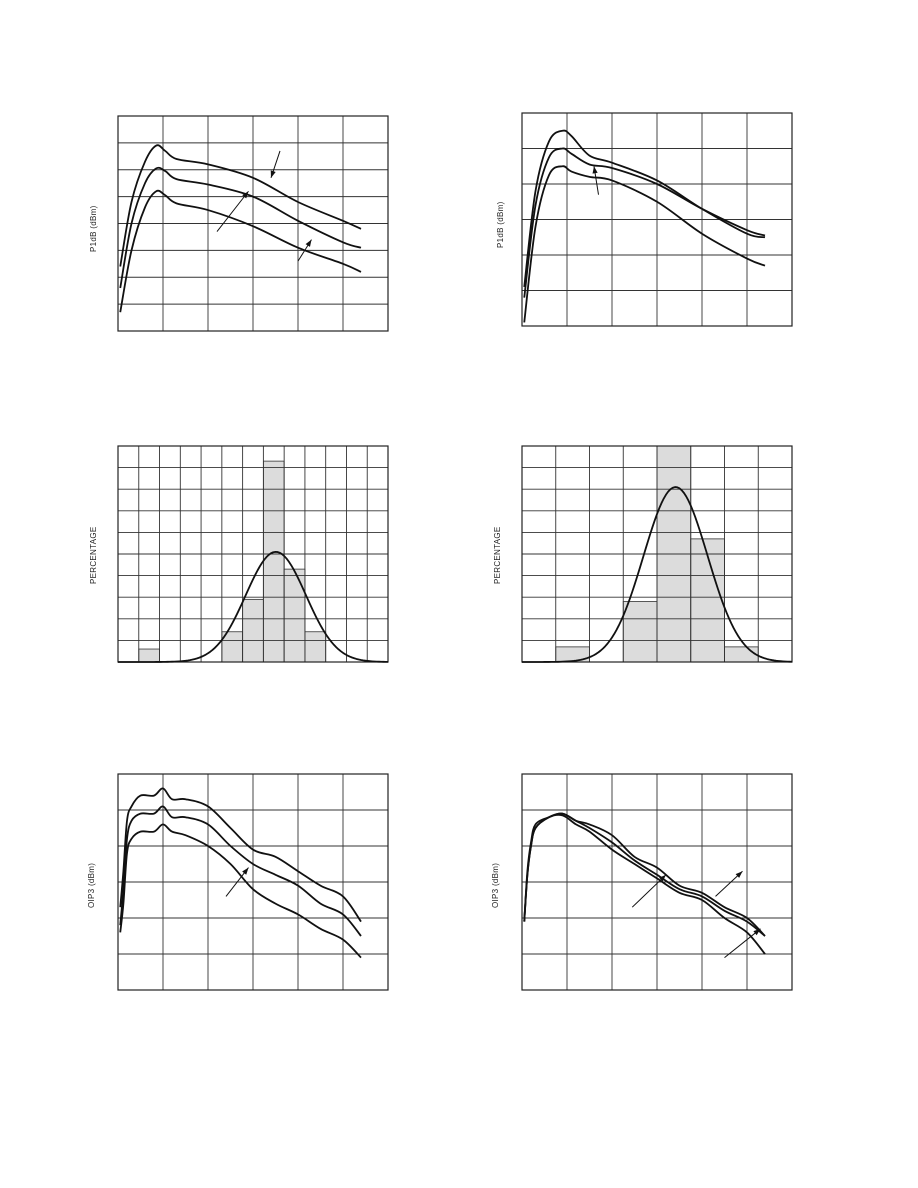 This screenshot has width=918, height=1188. I want to click on oip3-left-plot, so click(253, 882).